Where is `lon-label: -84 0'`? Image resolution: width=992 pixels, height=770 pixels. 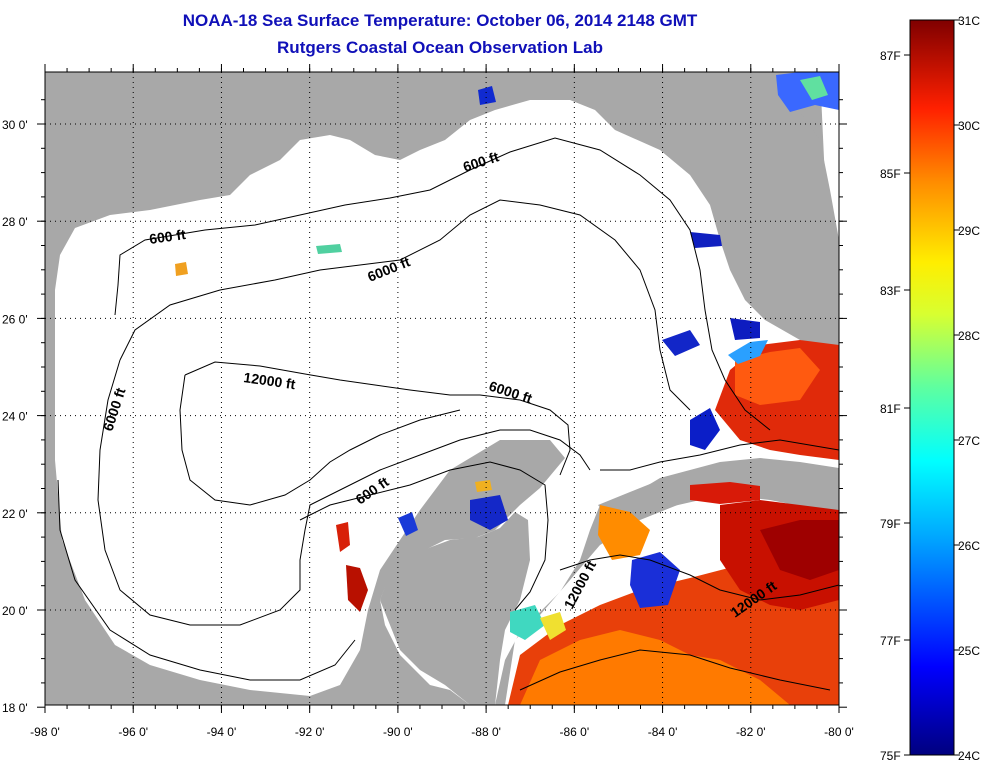 lon-label: -84 0' is located at coordinates (663, 732).